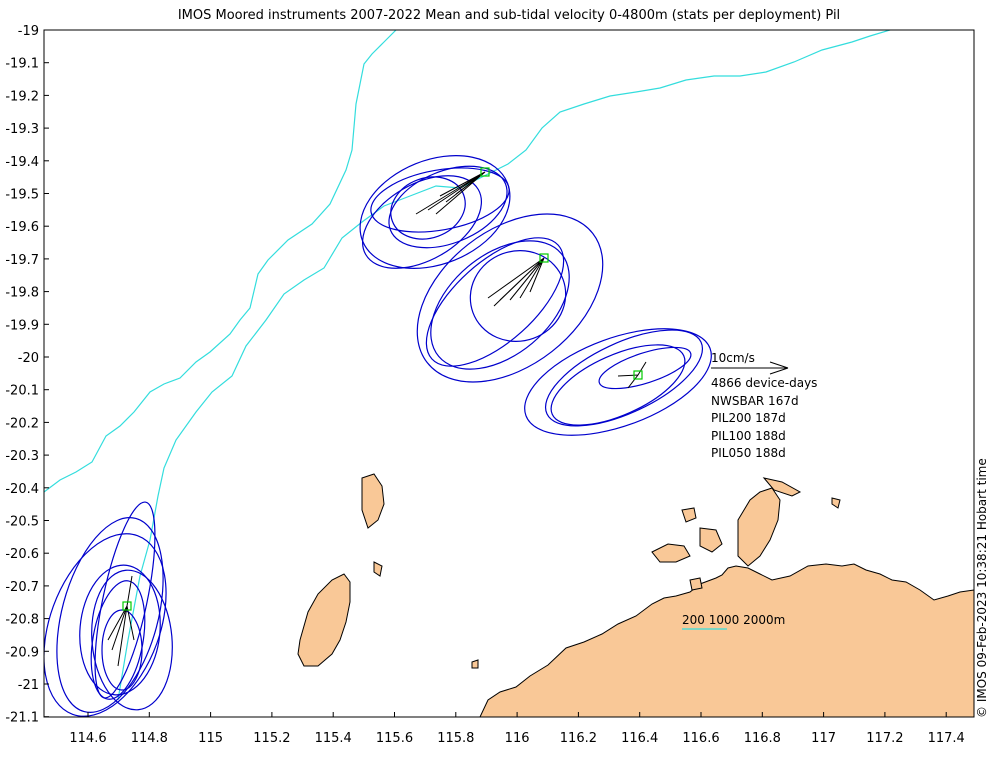  What do you see at coordinates (22, 652) in the screenshot?
I see `y-tick-label: -20.9` at bounding box center [22, 652].